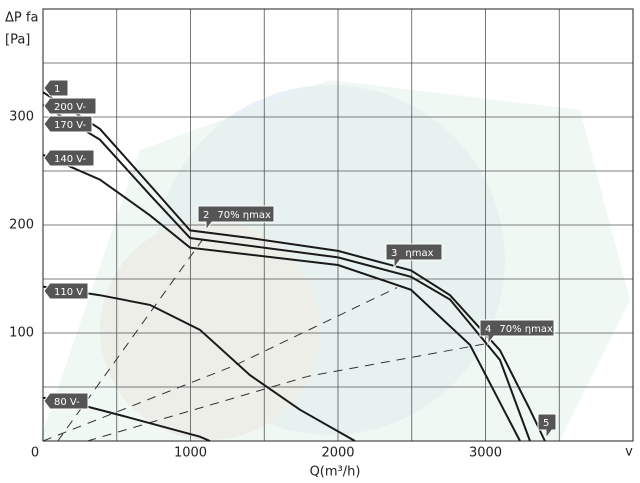 Image resolution: width=640 pixels, height=483 pixels. Describe the element at coordinates (335, 472) in the screenshot. I see `x-axis-label: Q(m³/h)` at that location.